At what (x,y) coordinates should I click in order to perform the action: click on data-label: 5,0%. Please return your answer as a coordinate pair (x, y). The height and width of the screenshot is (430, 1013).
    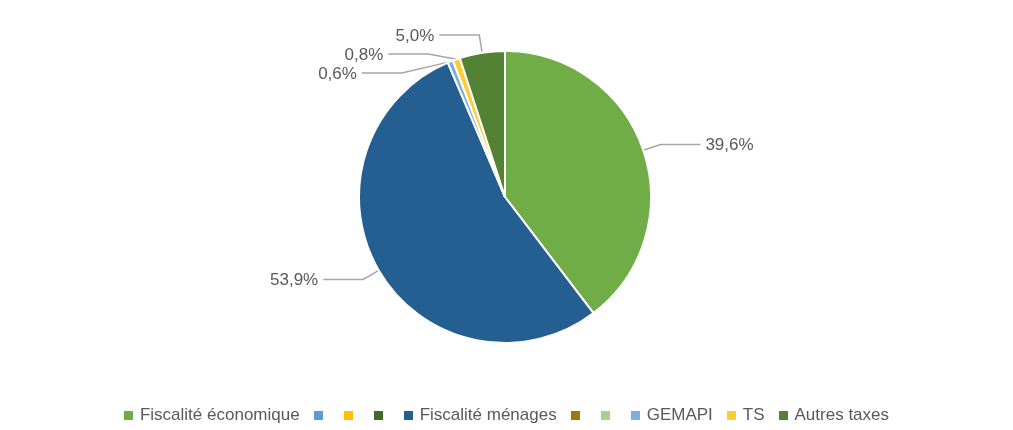
    Looking at the image, I should click on (415, 35).